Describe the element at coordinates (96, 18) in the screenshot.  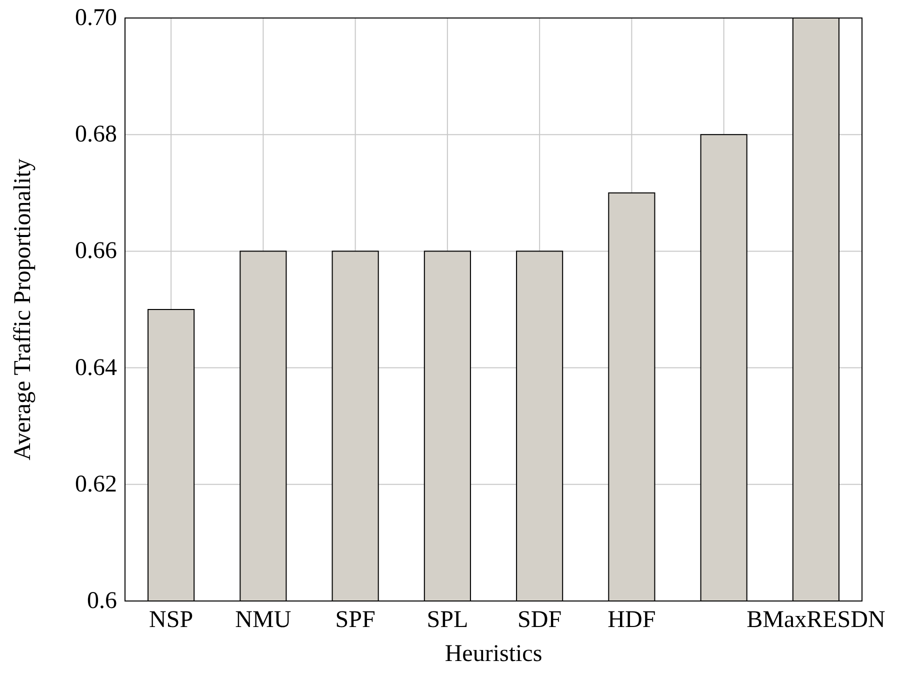
I see `y-tick-label: 0.70` at that location.